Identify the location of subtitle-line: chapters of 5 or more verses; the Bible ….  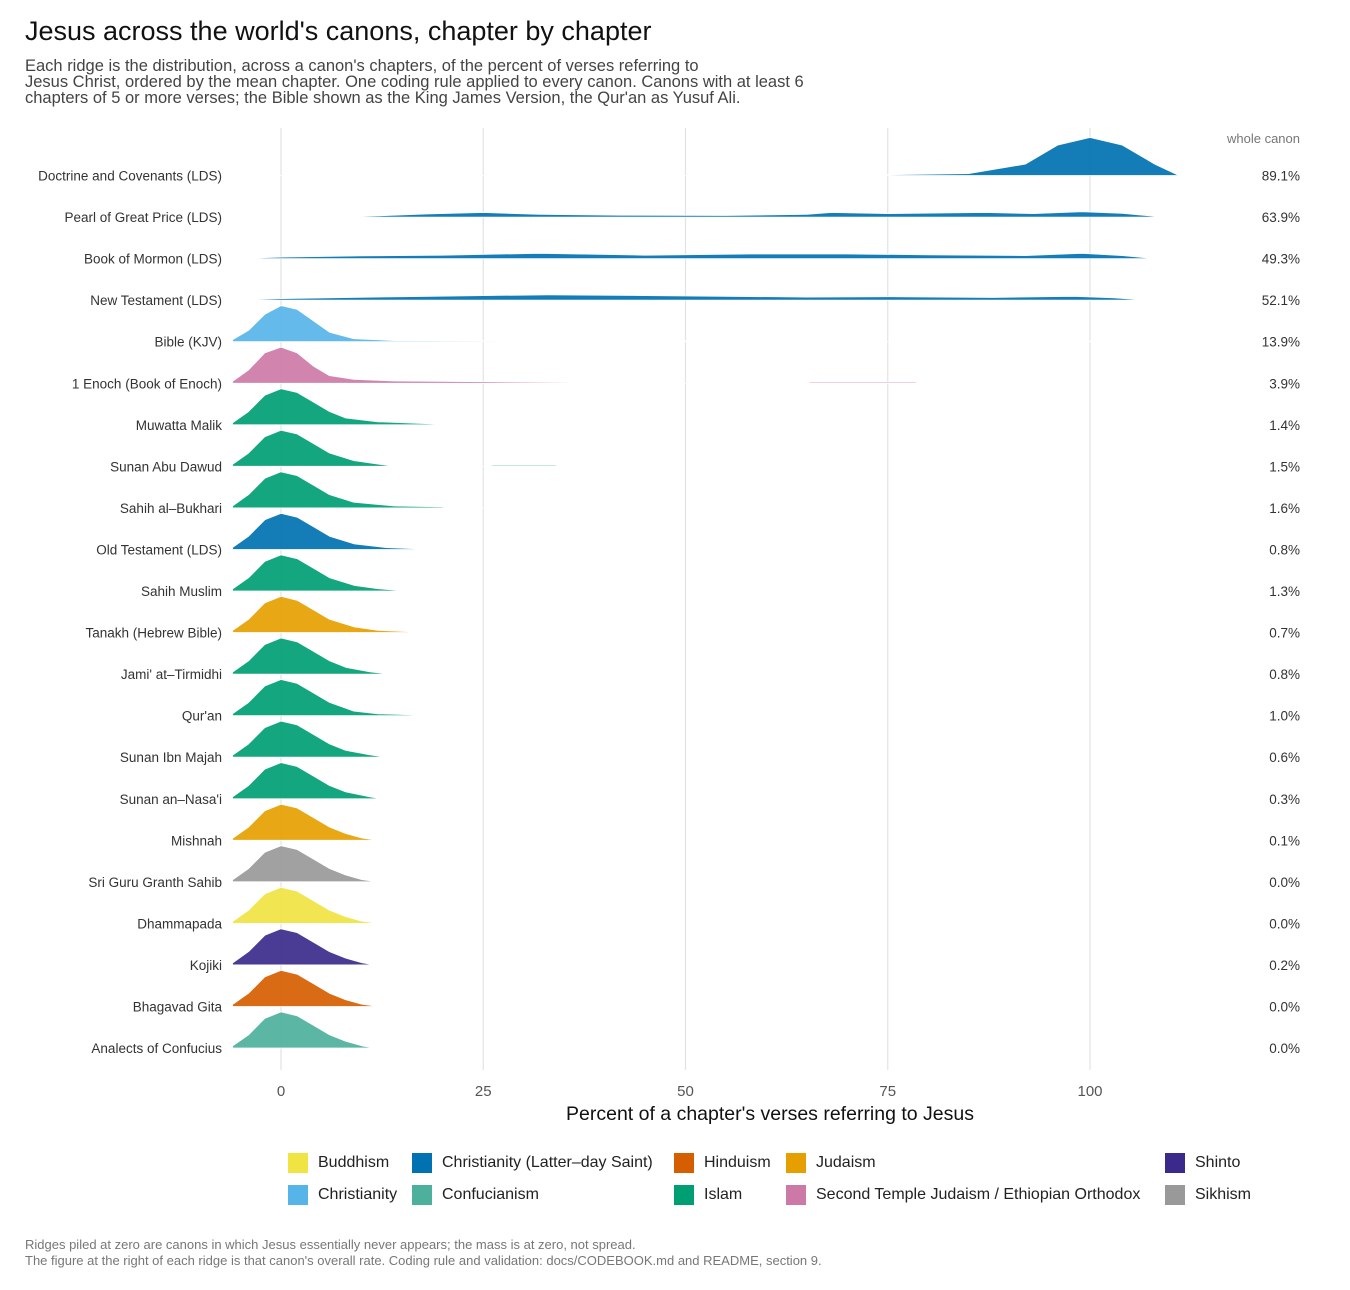
(383, 98).